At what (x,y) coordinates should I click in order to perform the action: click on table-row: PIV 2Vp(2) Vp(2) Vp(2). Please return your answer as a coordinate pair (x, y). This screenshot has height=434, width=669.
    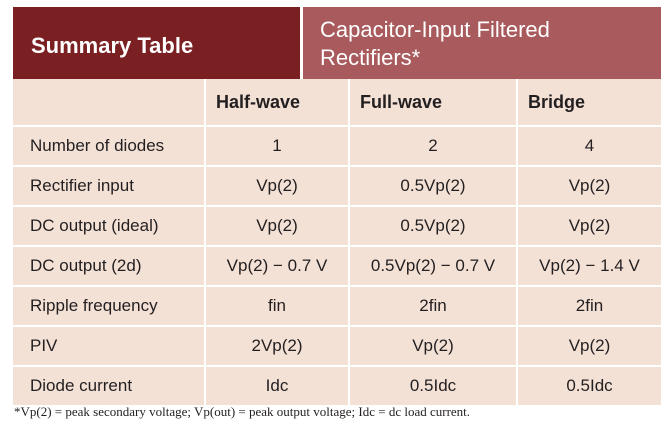
    Looking at the image, I should click on (337, 345).